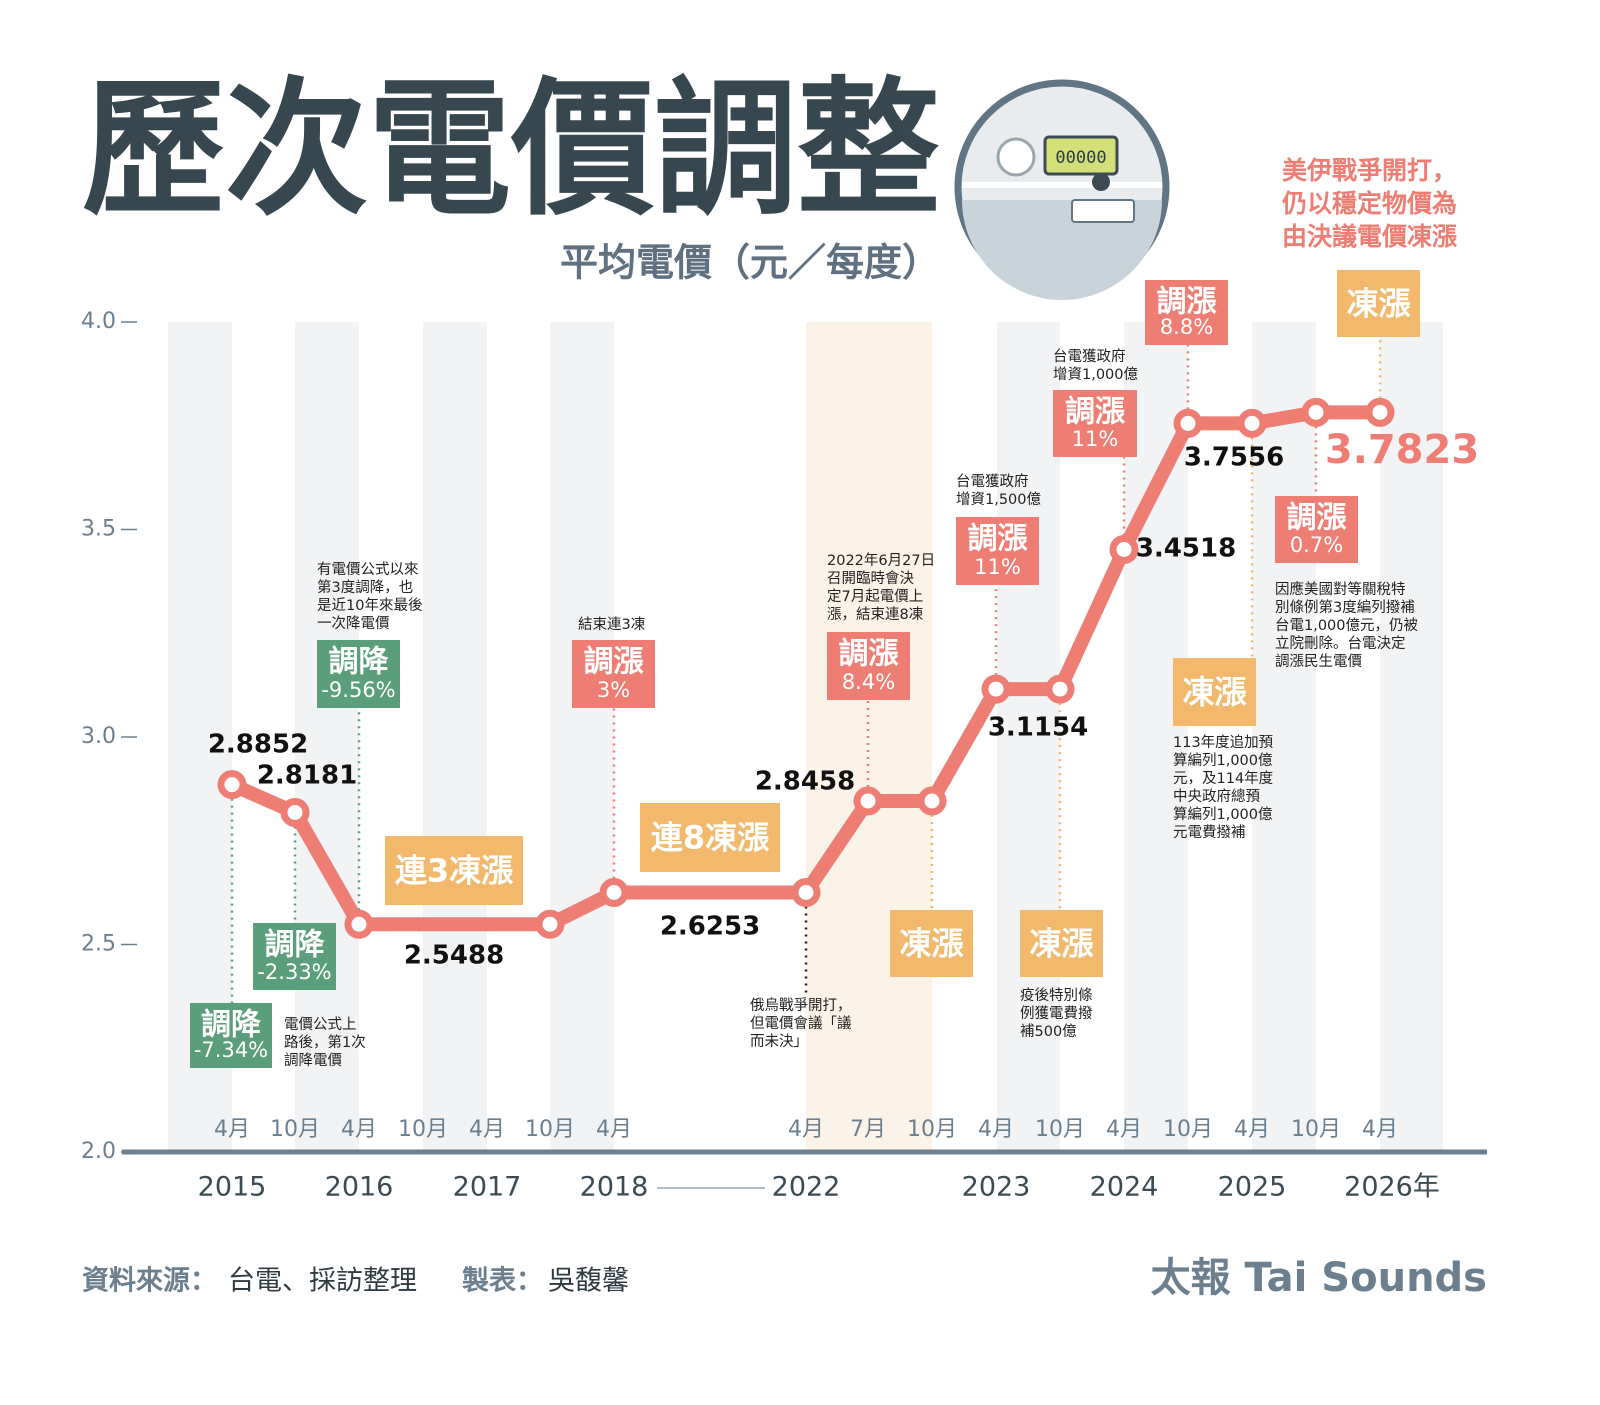 This screenshot has height=1405, width=1600. I want to click on value-label: 2.6253, so click(710, 927).